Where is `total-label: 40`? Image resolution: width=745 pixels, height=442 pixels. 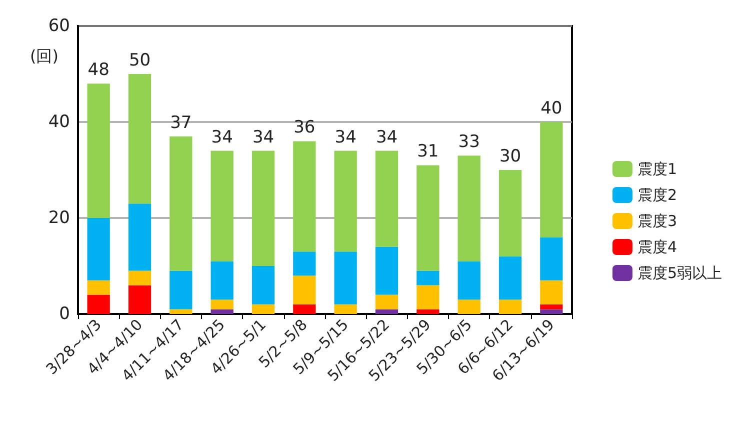 total-label: 40 is located at coordinates (551, 108).